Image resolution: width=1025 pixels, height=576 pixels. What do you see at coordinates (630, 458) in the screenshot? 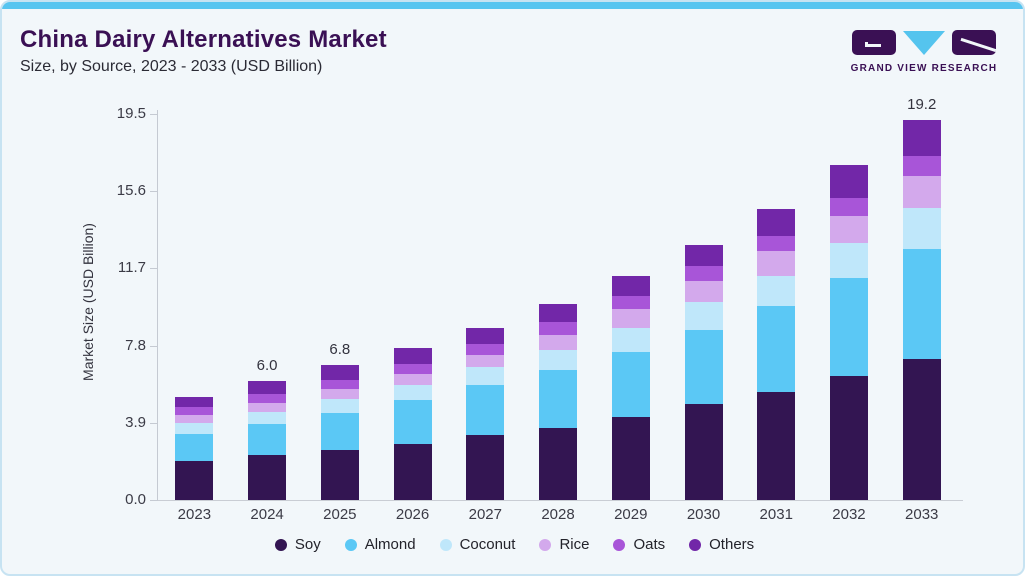
I see `bar-segment-soy-2029` at bounding box center [630, 458].